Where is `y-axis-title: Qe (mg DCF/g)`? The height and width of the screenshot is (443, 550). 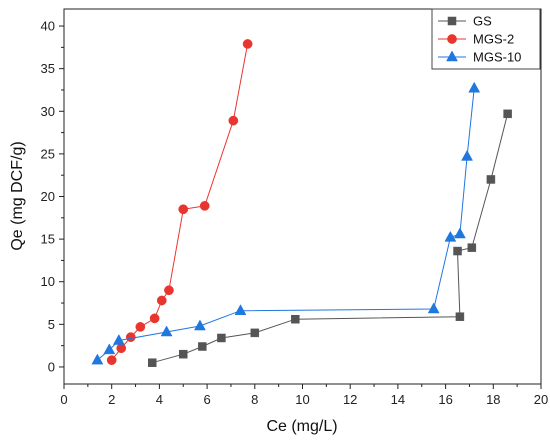
y-axis-title: Qe (mg DCF/g) is located at coordinates (17, 195).